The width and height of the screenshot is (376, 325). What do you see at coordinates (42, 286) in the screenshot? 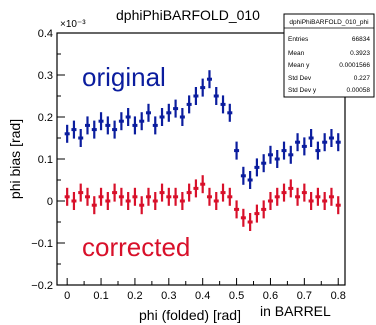
I see `y-tick-label: −0.2` at bounding box center [42, 286].